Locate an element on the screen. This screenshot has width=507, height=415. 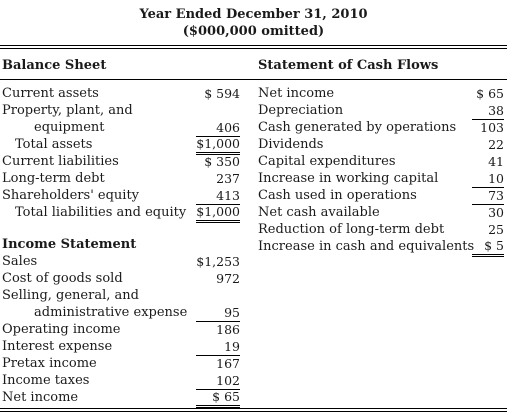
cf-value-cash-used: 73 is located at coordinates (488, 196).